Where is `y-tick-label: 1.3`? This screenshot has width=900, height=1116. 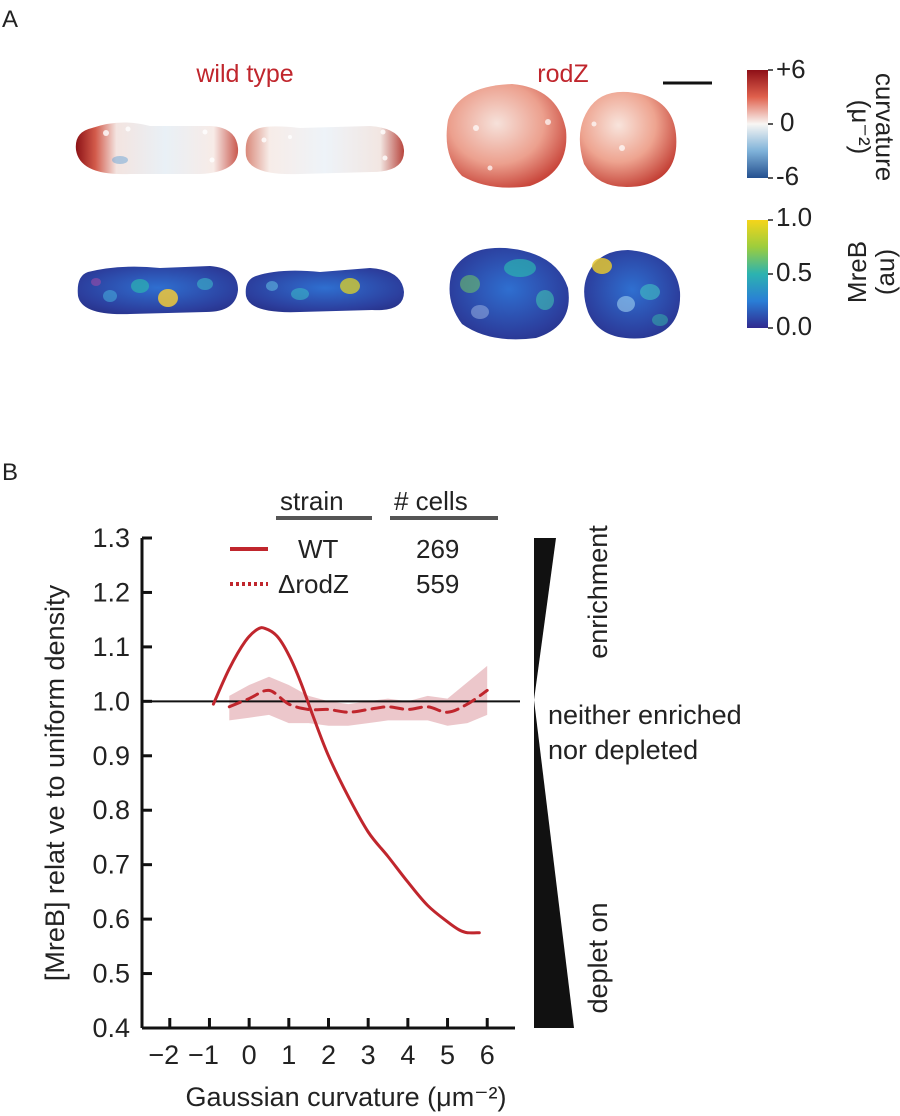
y-tick-label: 1.3 is located at coordinates (111, 538).